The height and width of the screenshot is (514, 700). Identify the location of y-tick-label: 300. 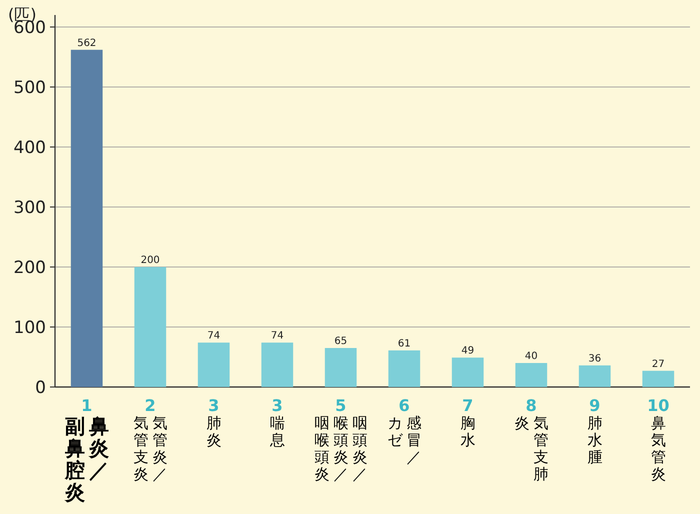
(30, 208).